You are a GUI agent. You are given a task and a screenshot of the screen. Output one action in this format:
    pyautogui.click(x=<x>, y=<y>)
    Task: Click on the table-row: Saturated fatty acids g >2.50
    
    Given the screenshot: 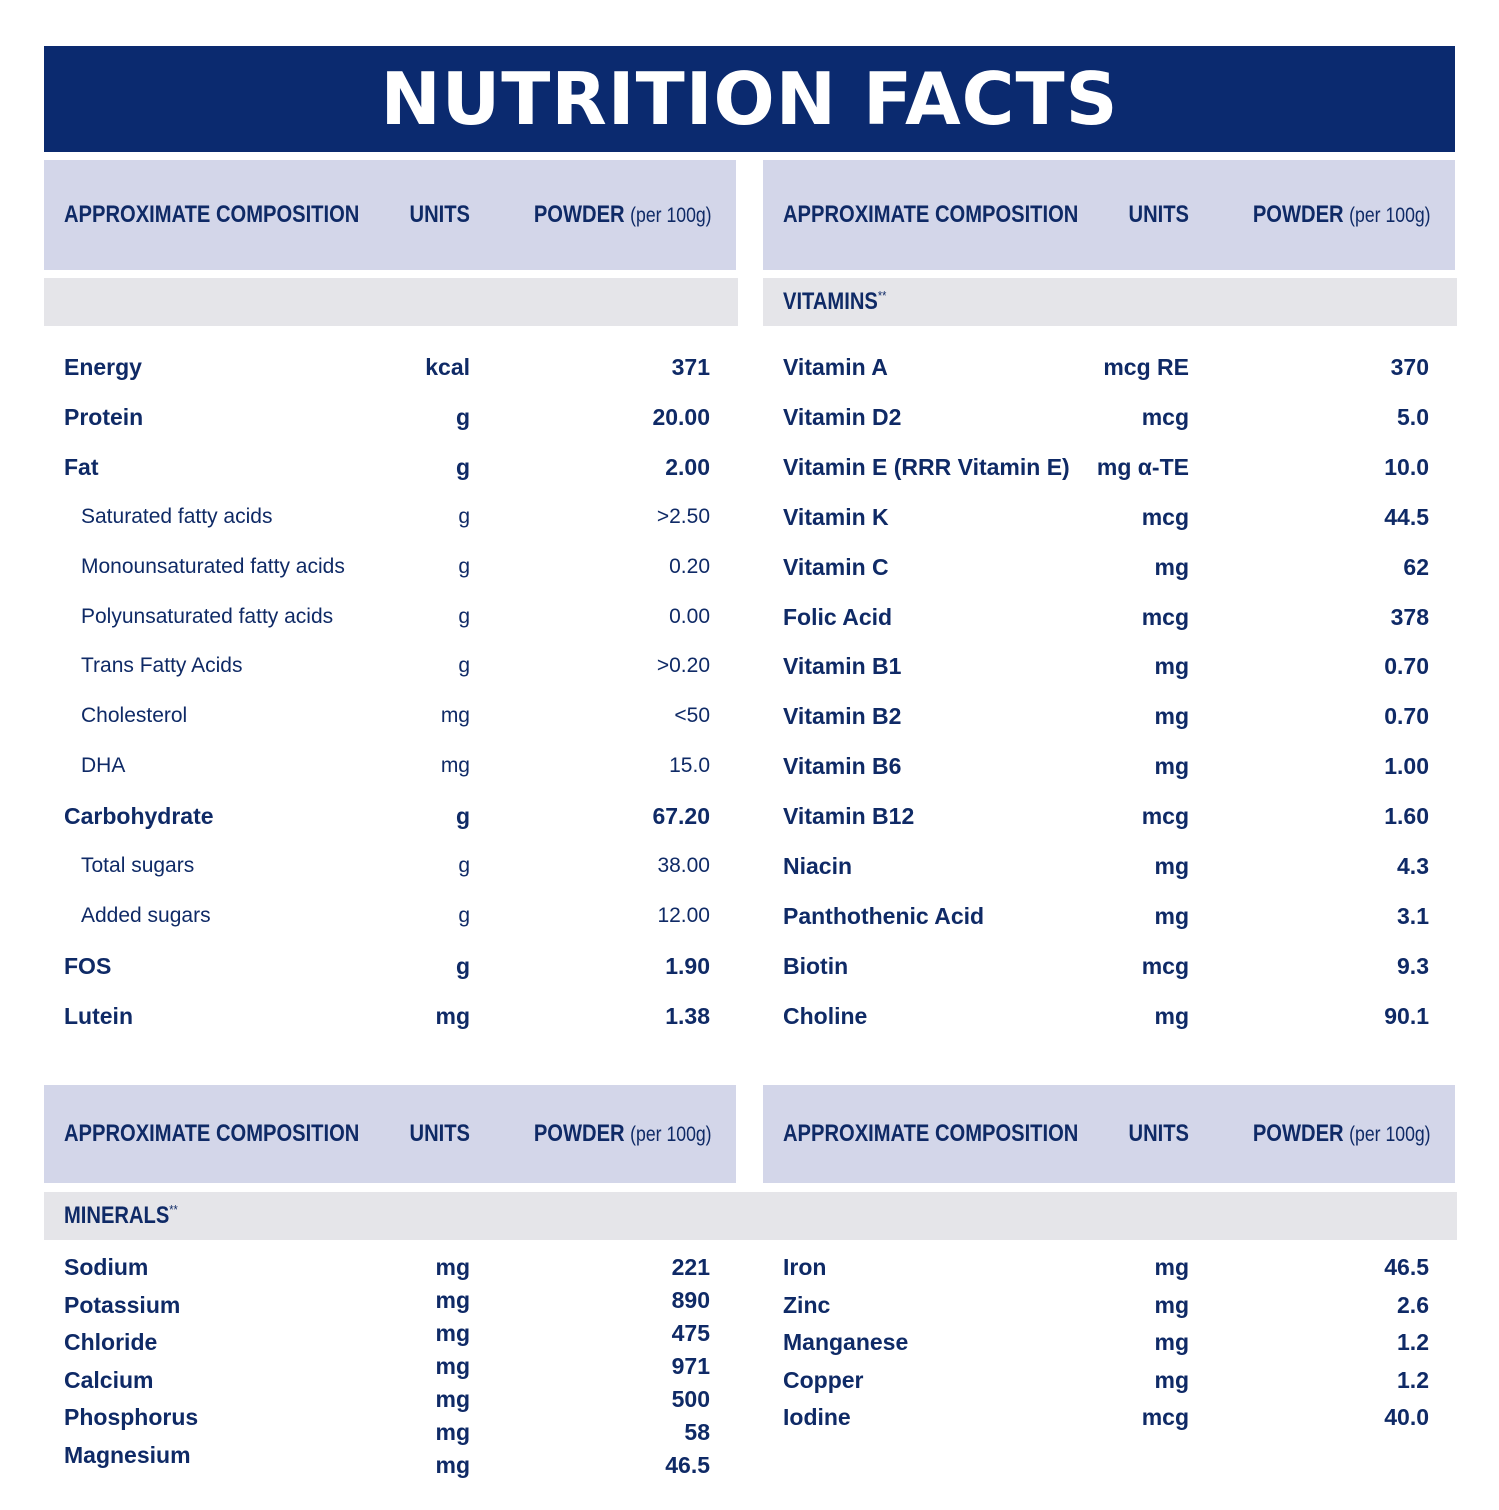 What is the action you would take?
    pyautogui.click(x=390, y=517)
    